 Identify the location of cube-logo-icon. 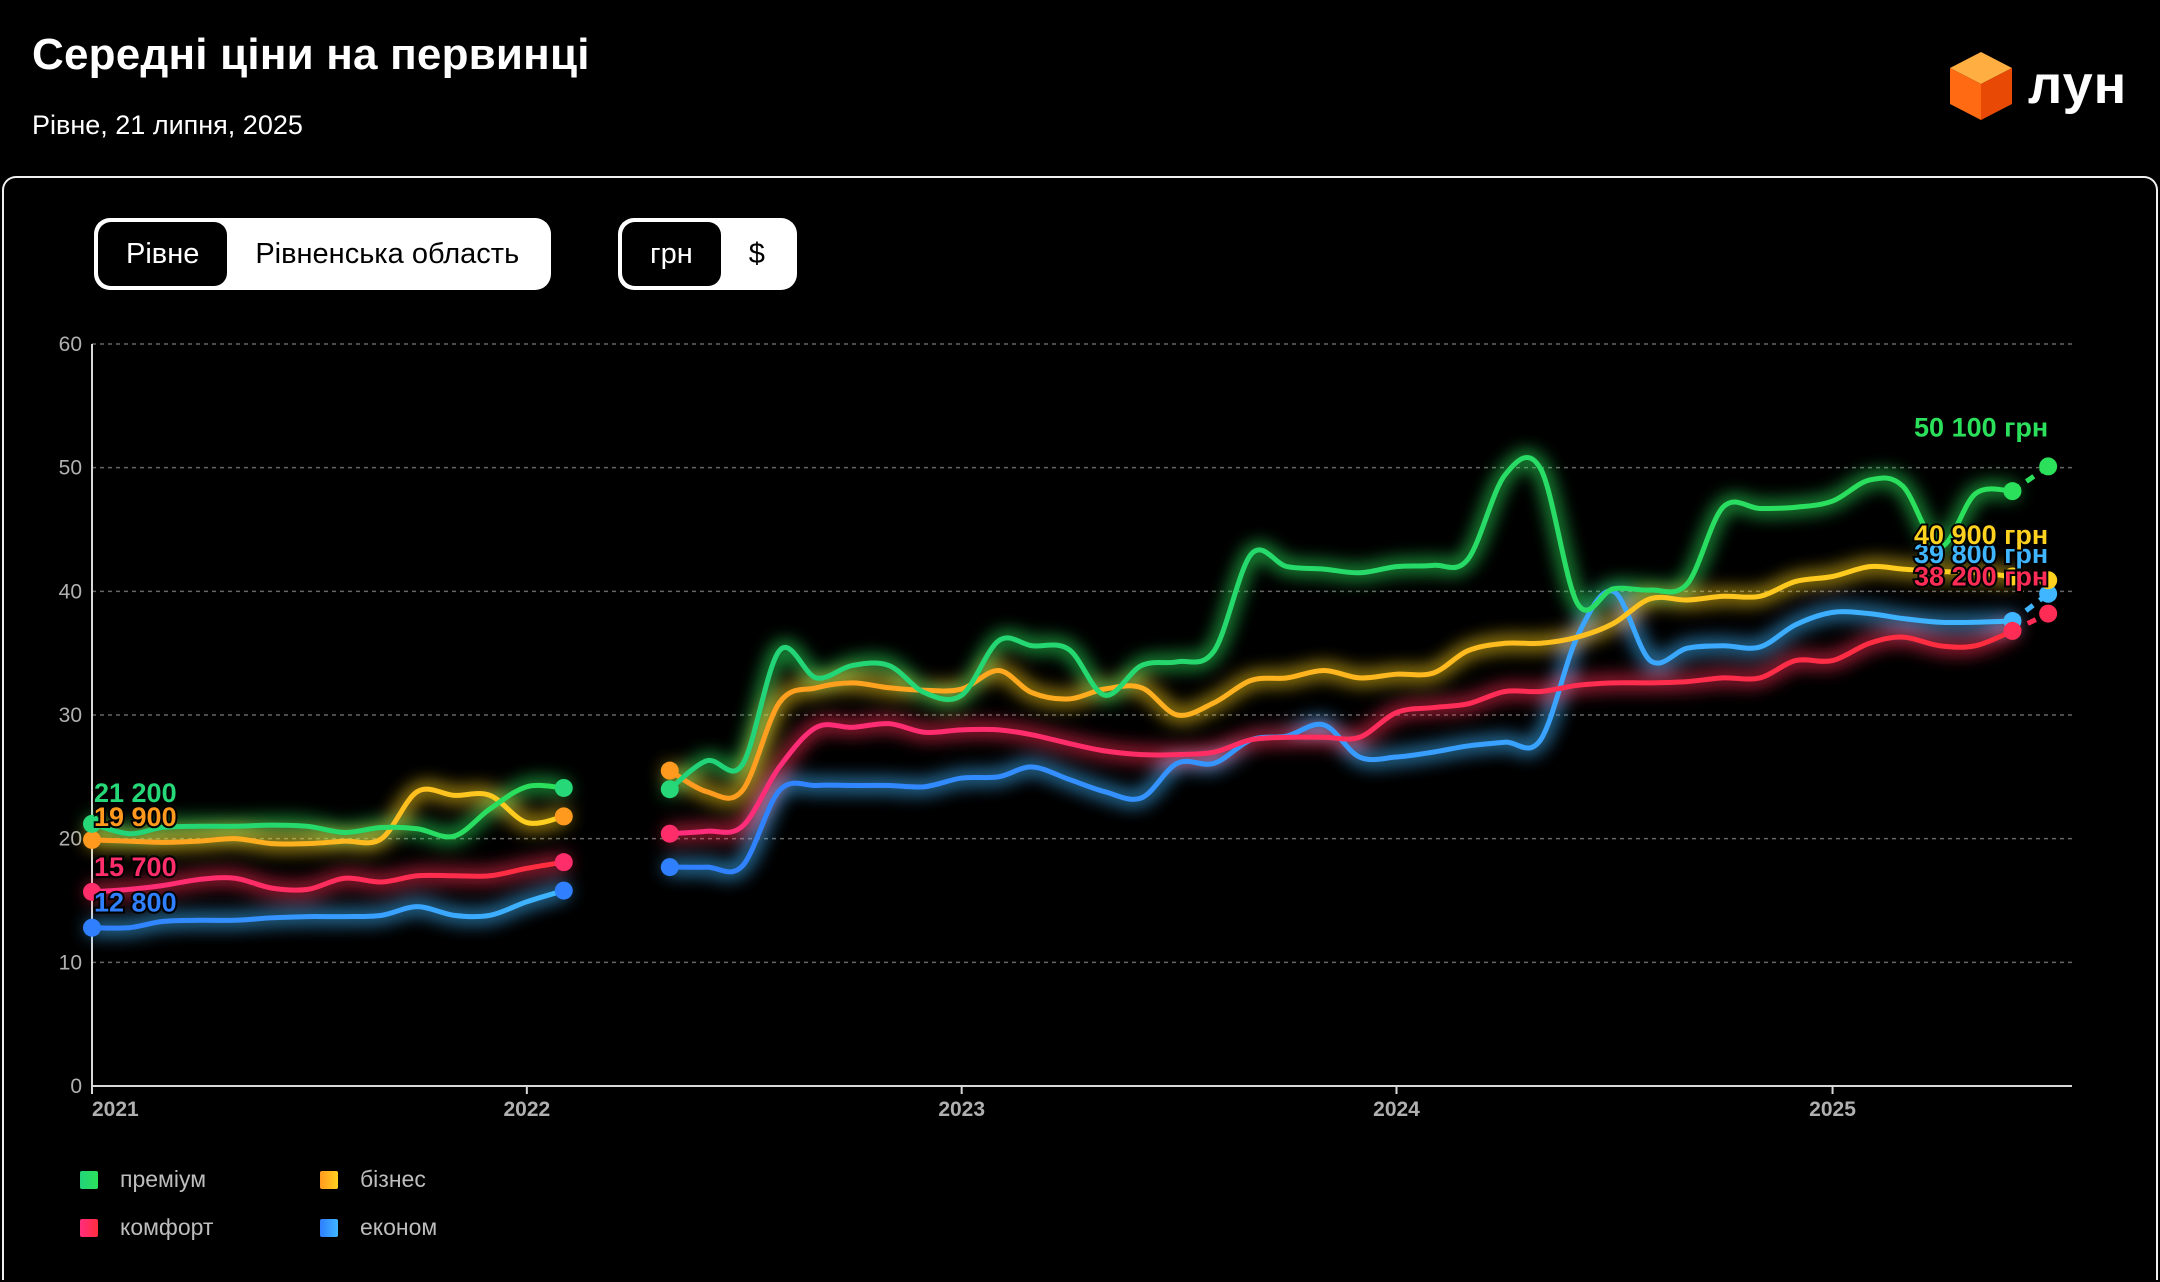
(1981, 86).